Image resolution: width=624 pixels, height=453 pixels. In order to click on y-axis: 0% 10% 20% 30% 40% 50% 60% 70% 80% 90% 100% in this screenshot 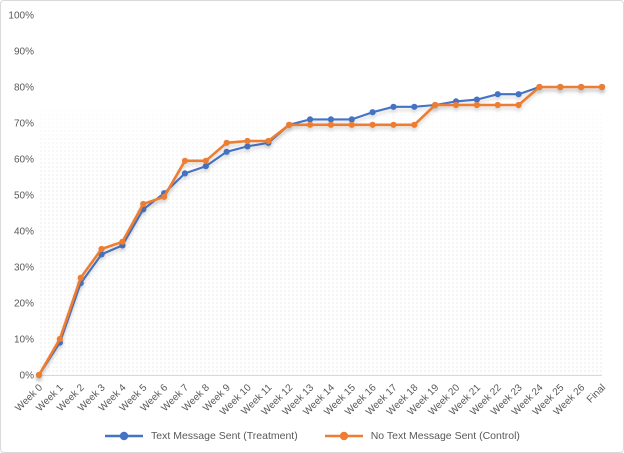, I will do `click(21, 196)`.